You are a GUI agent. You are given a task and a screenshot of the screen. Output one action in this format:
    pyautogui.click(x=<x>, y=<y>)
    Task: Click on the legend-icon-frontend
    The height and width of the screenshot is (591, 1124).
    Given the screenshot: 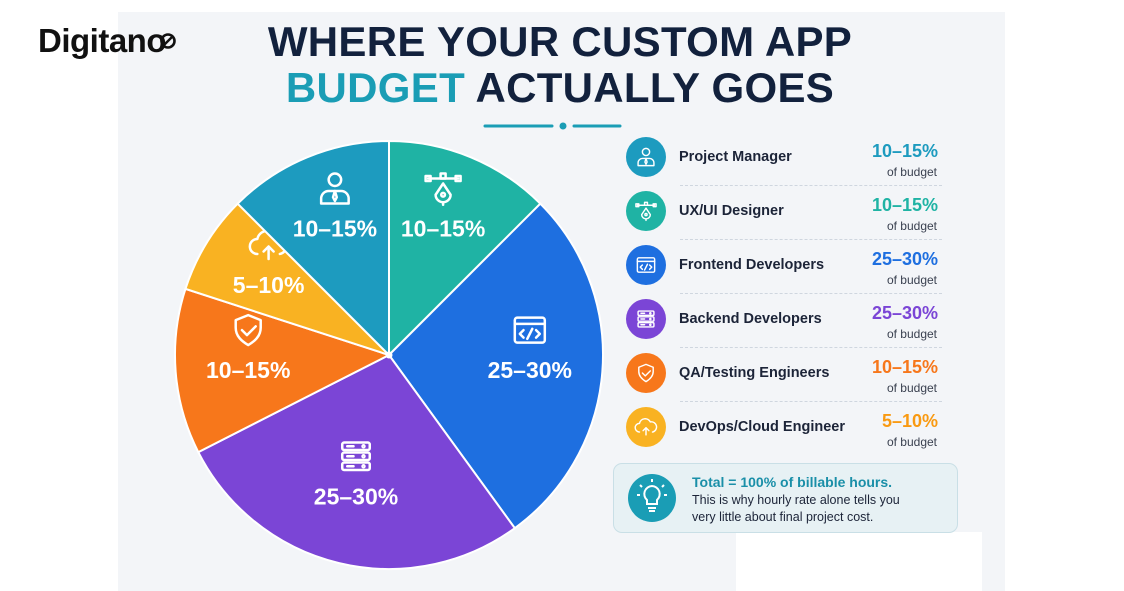 What is the action you would take?
    pyautogui.click(x=646, y=265)
    